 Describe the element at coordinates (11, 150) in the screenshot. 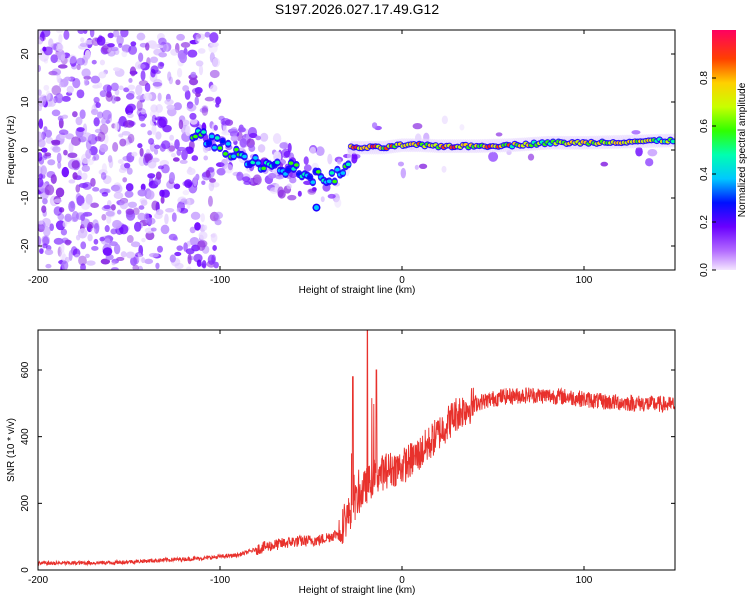

I see `spectrogram-y-axis-label: Frequency (Hz)` at that location.